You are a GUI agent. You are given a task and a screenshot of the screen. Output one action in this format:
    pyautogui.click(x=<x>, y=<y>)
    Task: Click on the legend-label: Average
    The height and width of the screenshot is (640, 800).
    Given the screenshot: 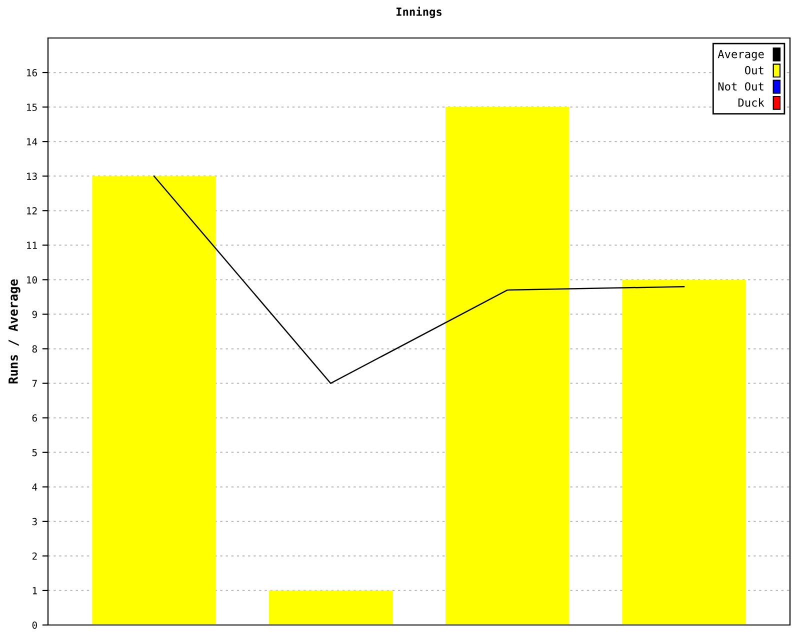 What is the action you would take?
    pyautogui.click(x=741, y=55)
    